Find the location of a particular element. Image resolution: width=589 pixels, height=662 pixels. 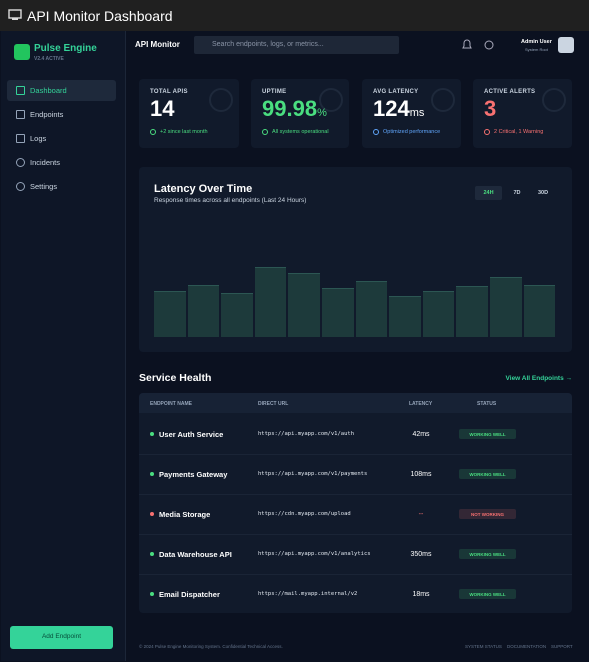

stat-note: 2 Critical, 1 Warning is located at coordinates (519, 132).